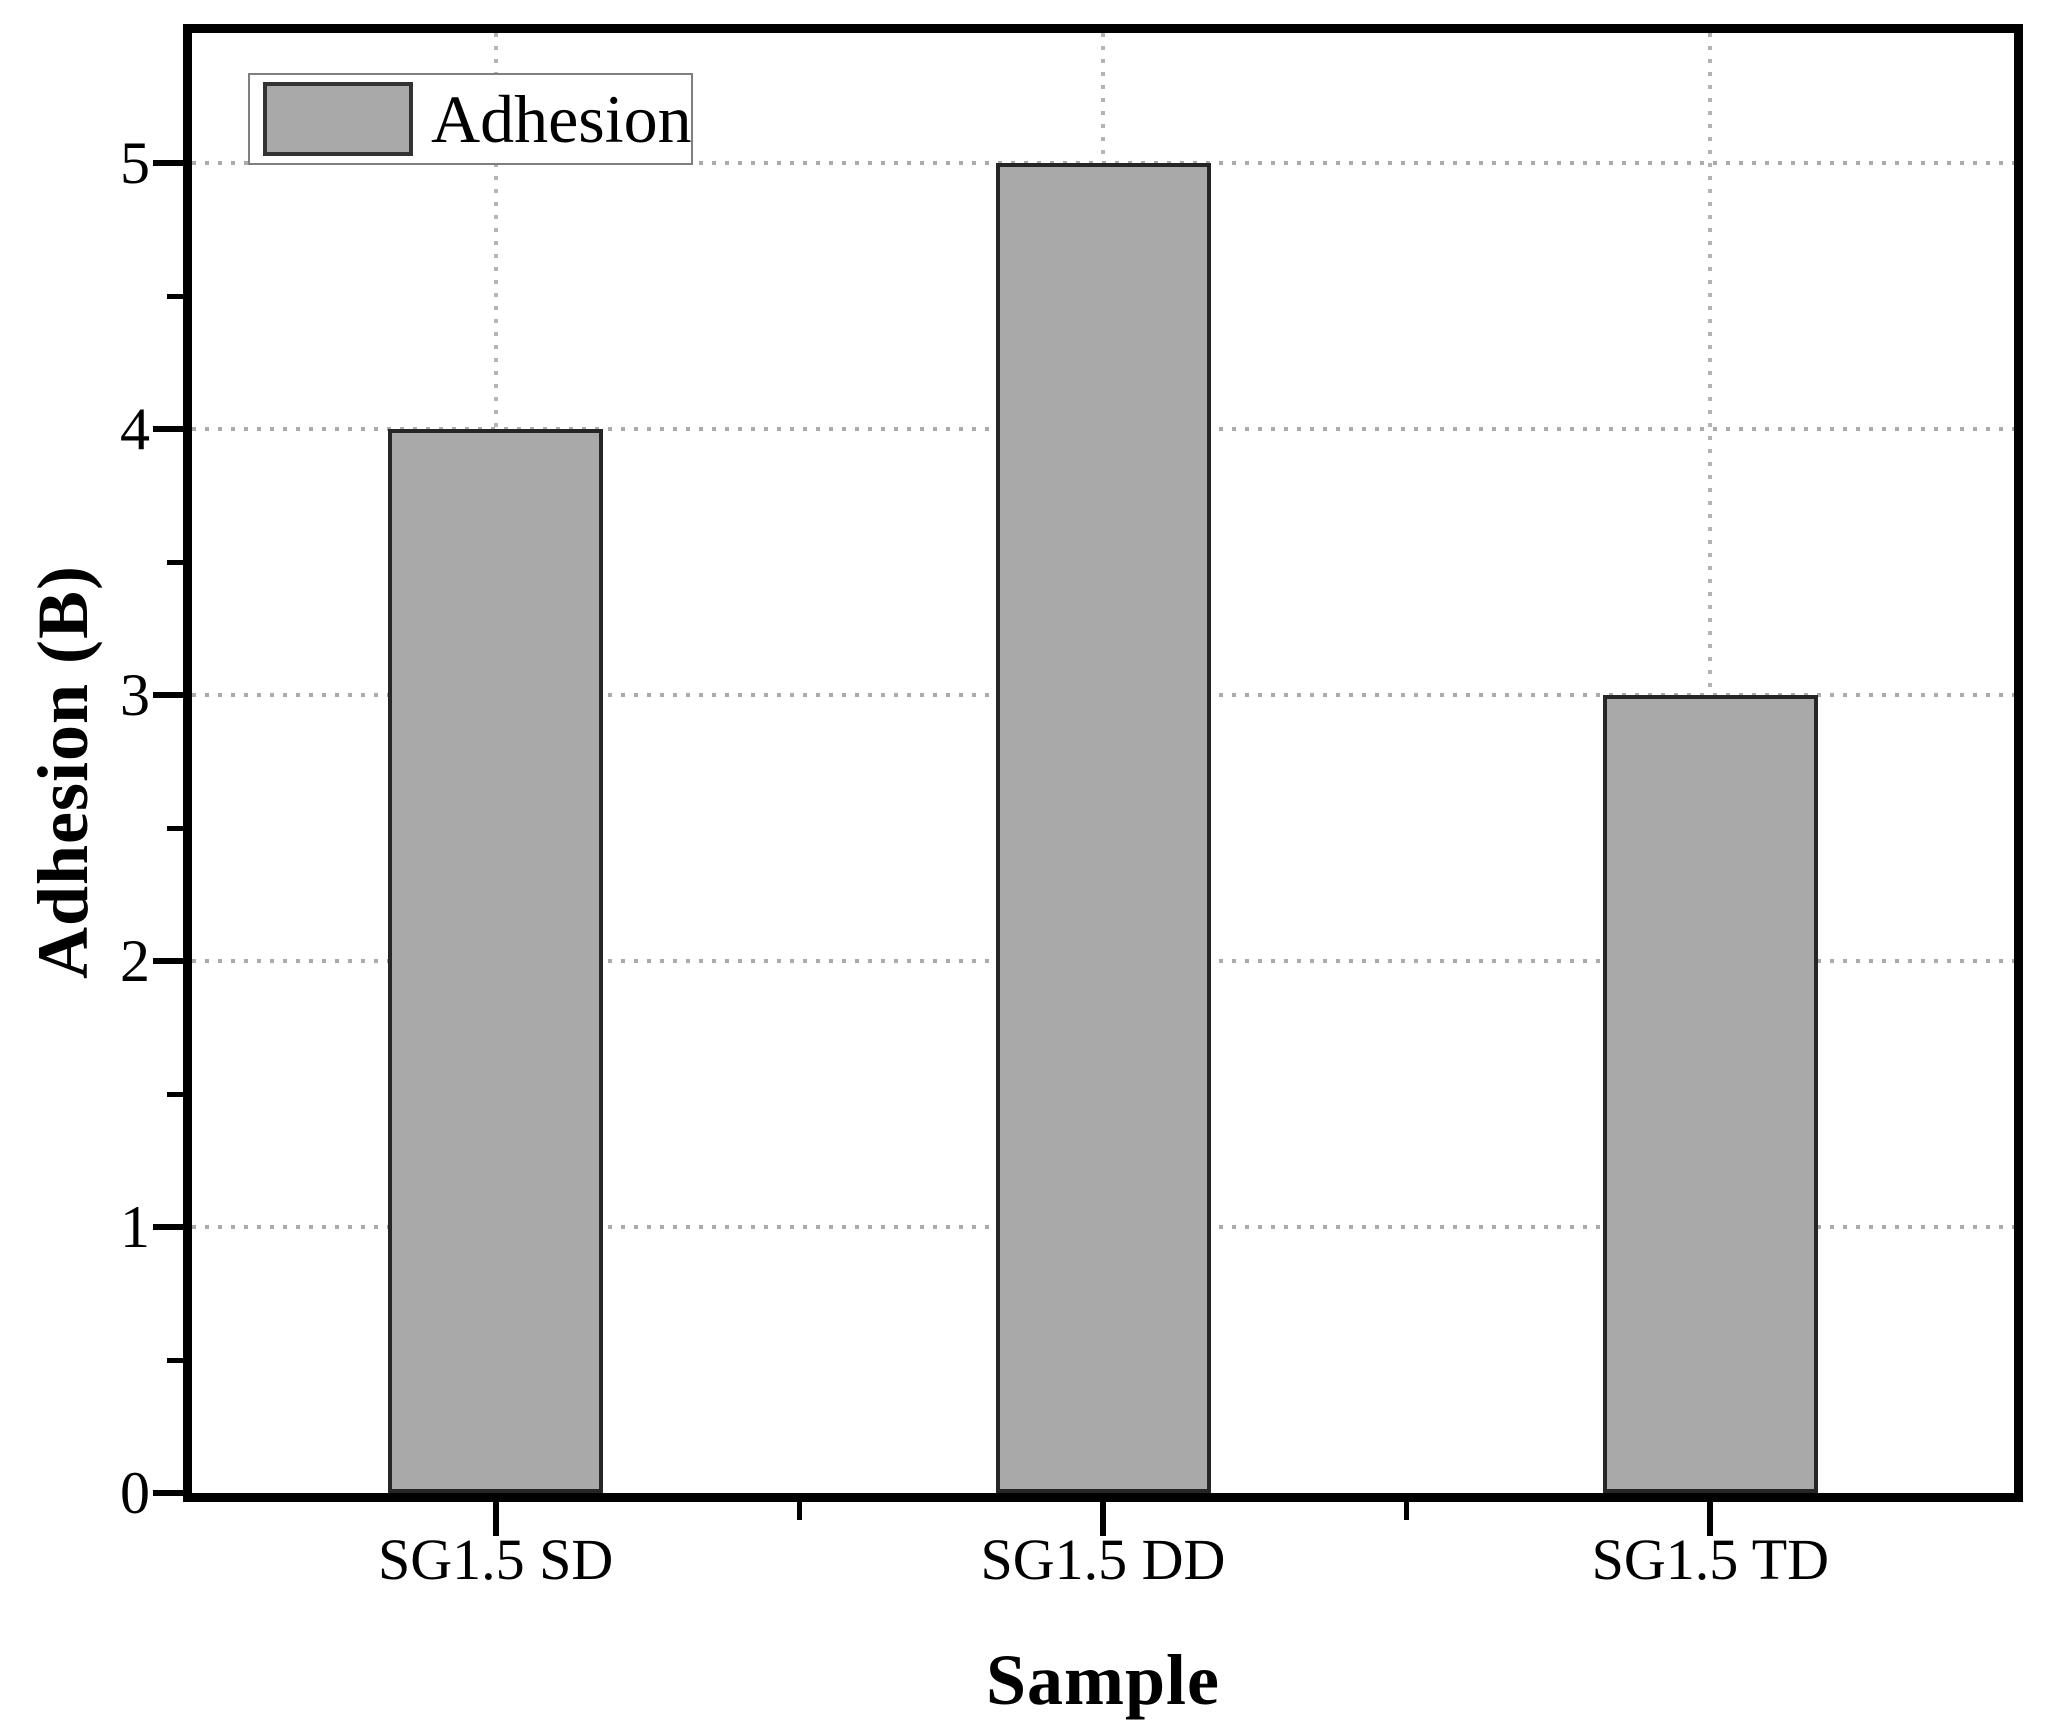  I want to click on y-tick-label-4: 4, so click(135, 429).